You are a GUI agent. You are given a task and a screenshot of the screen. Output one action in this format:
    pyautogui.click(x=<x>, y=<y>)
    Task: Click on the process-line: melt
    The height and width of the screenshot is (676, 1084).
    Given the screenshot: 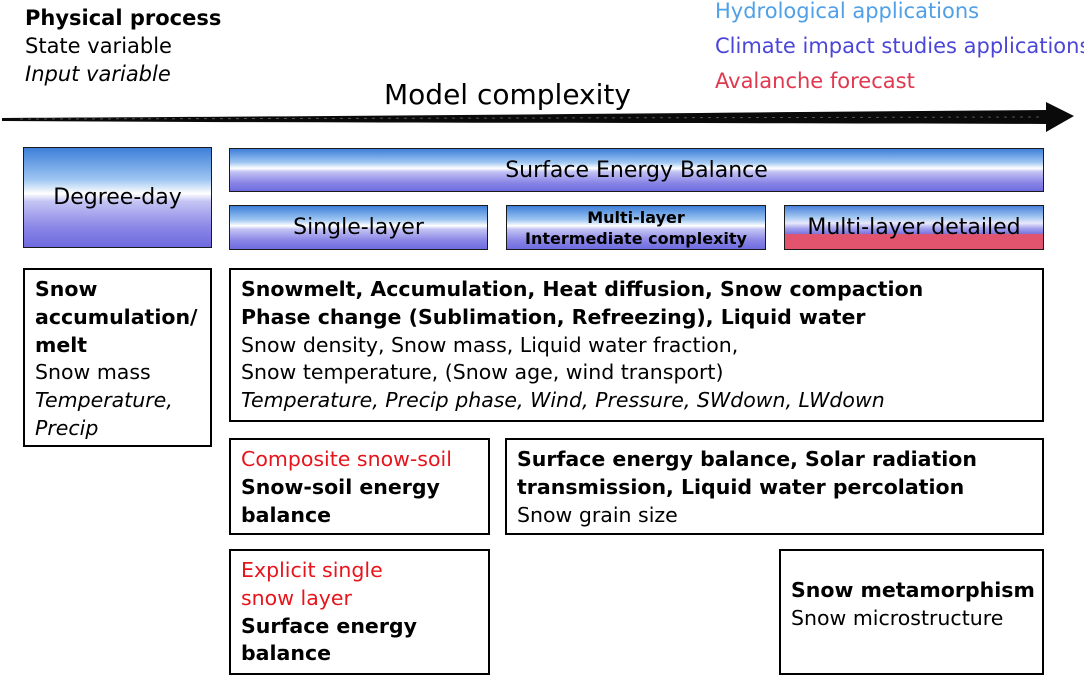 What is the action you would take?
    pyautogui.click(x=61, y=344)
    